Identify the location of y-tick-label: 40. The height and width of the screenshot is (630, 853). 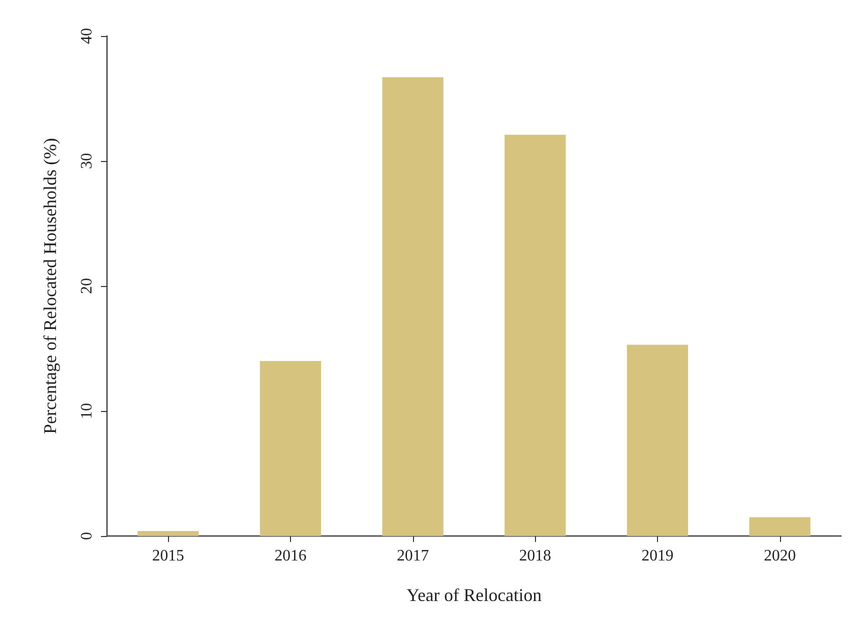
(87, 36).